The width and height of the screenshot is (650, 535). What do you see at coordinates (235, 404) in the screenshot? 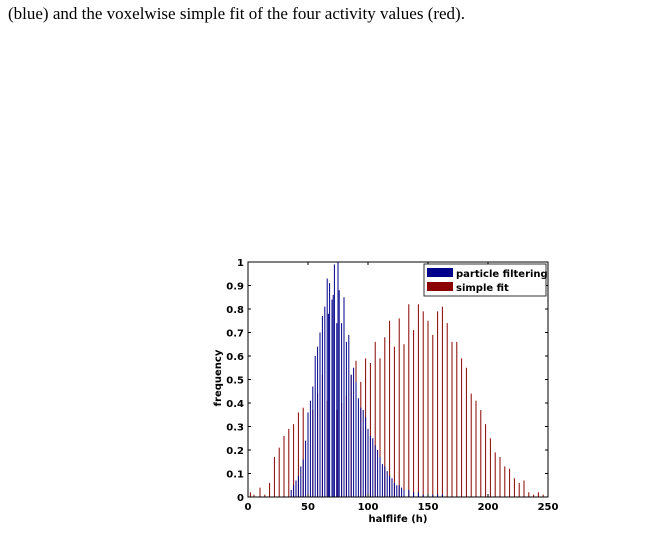
I see `y-tick-label-4: 0.4` at bounding box center [235, 404].